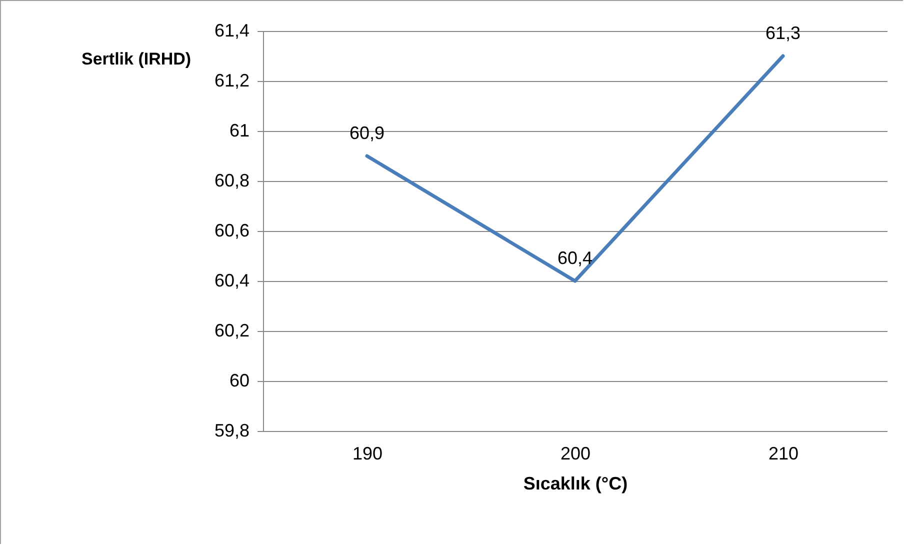  What do you see at coordinates (367, 133) in the screenshot?
I see `data-label: 60,9` at bounding box center [367, 133].